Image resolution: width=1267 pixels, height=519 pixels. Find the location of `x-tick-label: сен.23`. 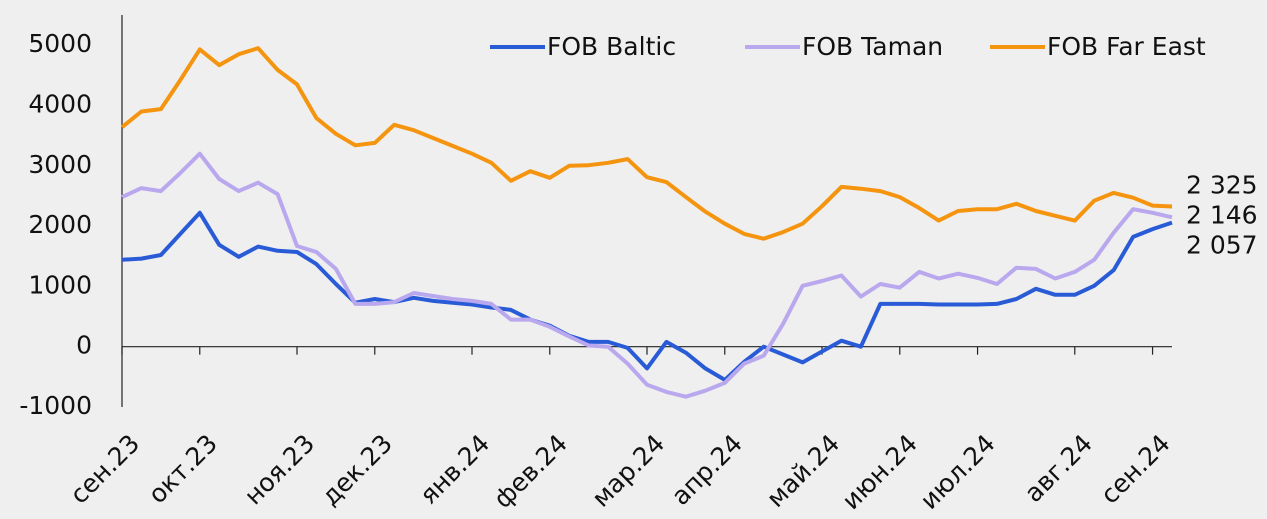

x-tick-label: сен.23 is located at coordinates (104, 469).